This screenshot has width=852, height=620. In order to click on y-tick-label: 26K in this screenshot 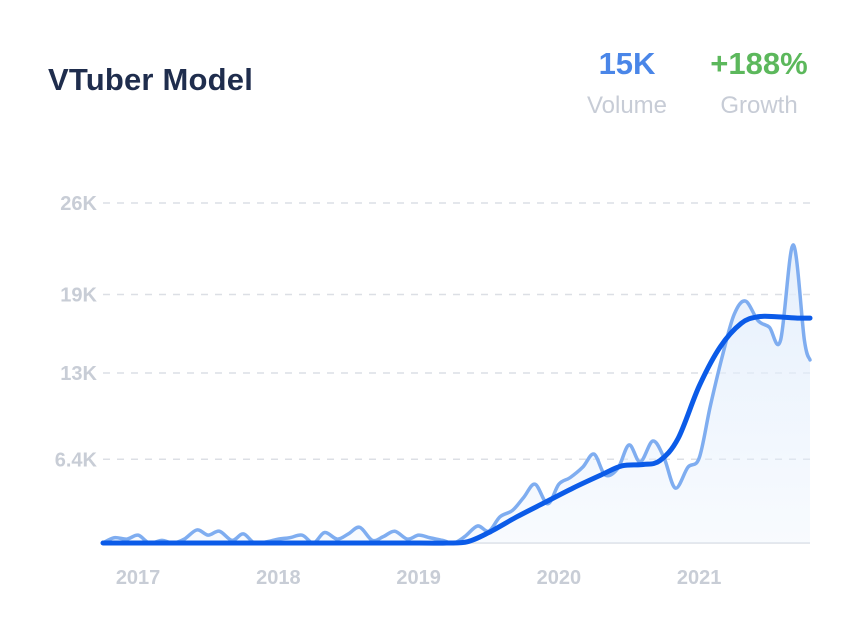, I will do `click(78, 204)`.